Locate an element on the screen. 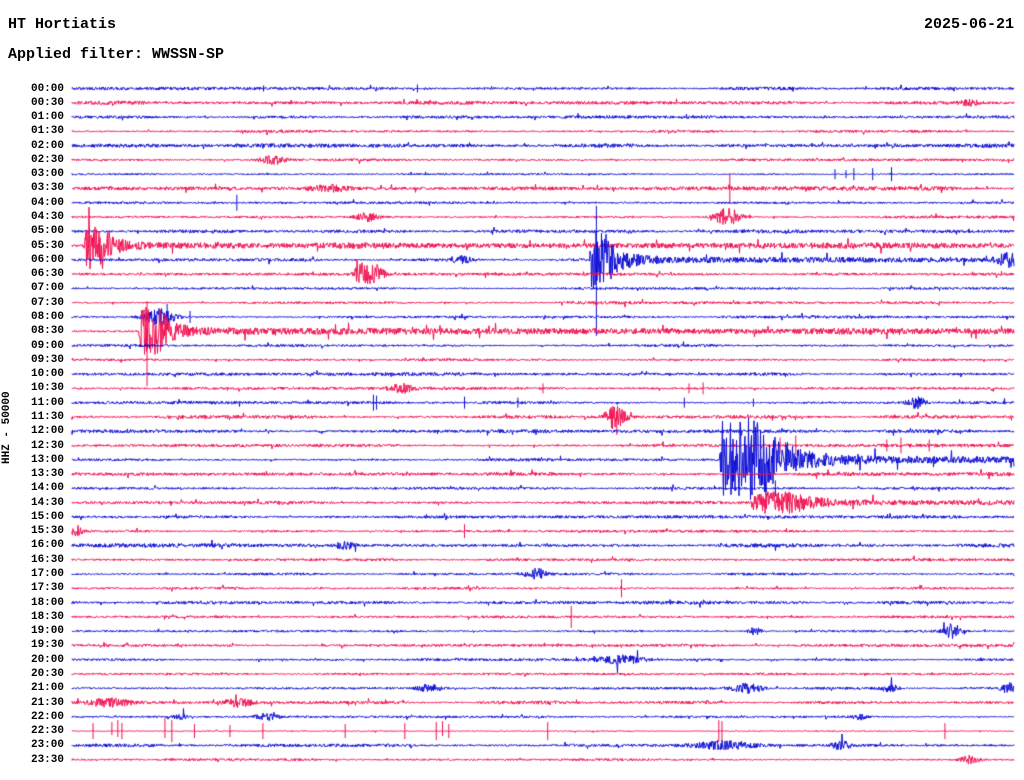 This screenshot has width=1024, height=780. time-label-15:30: 15:30 is located at coordinates (47, 531).